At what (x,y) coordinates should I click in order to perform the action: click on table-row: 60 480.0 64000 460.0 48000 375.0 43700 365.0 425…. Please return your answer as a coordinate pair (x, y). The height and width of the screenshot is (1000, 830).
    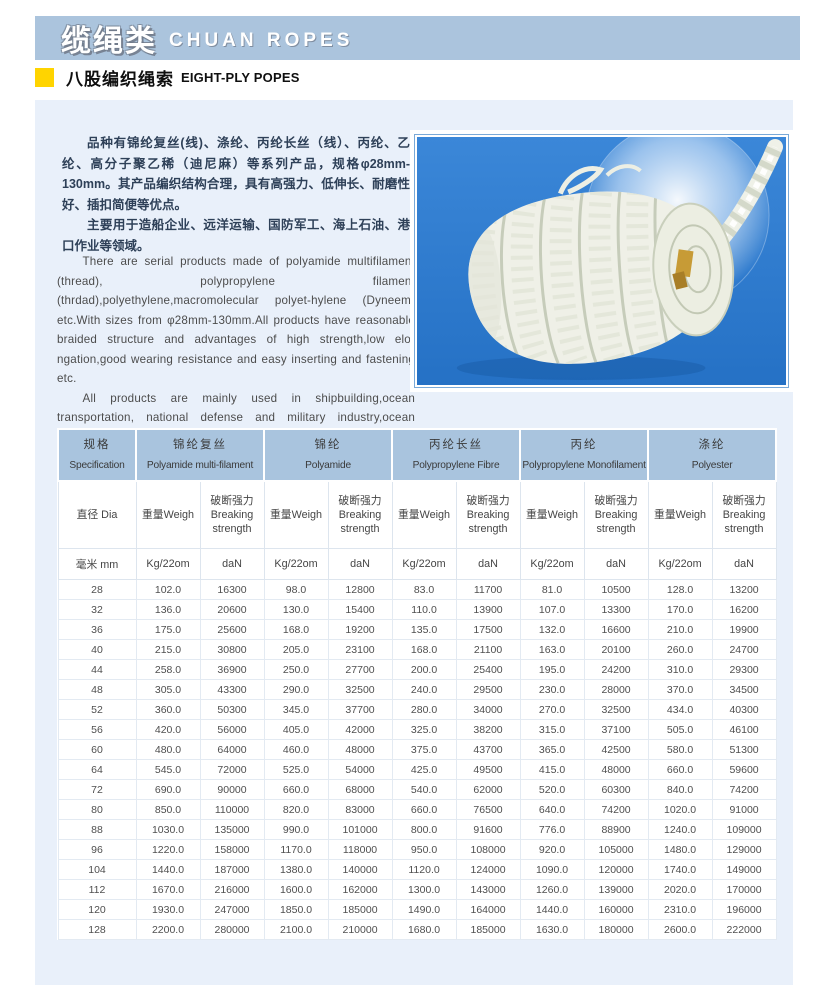
    Looking at the image, I should click on (417, 749).